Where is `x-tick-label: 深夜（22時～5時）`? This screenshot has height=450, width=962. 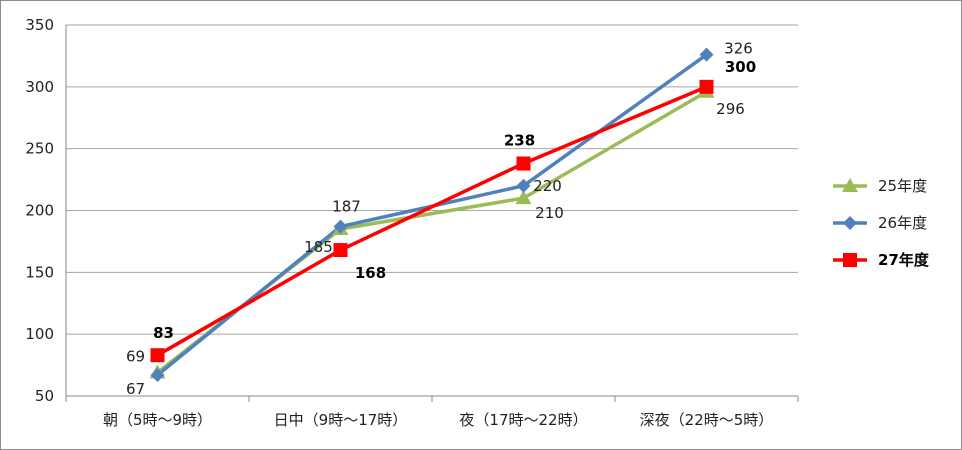
x-tick-label: 深夜（22時～5時） is located at coordinates (707, 420).